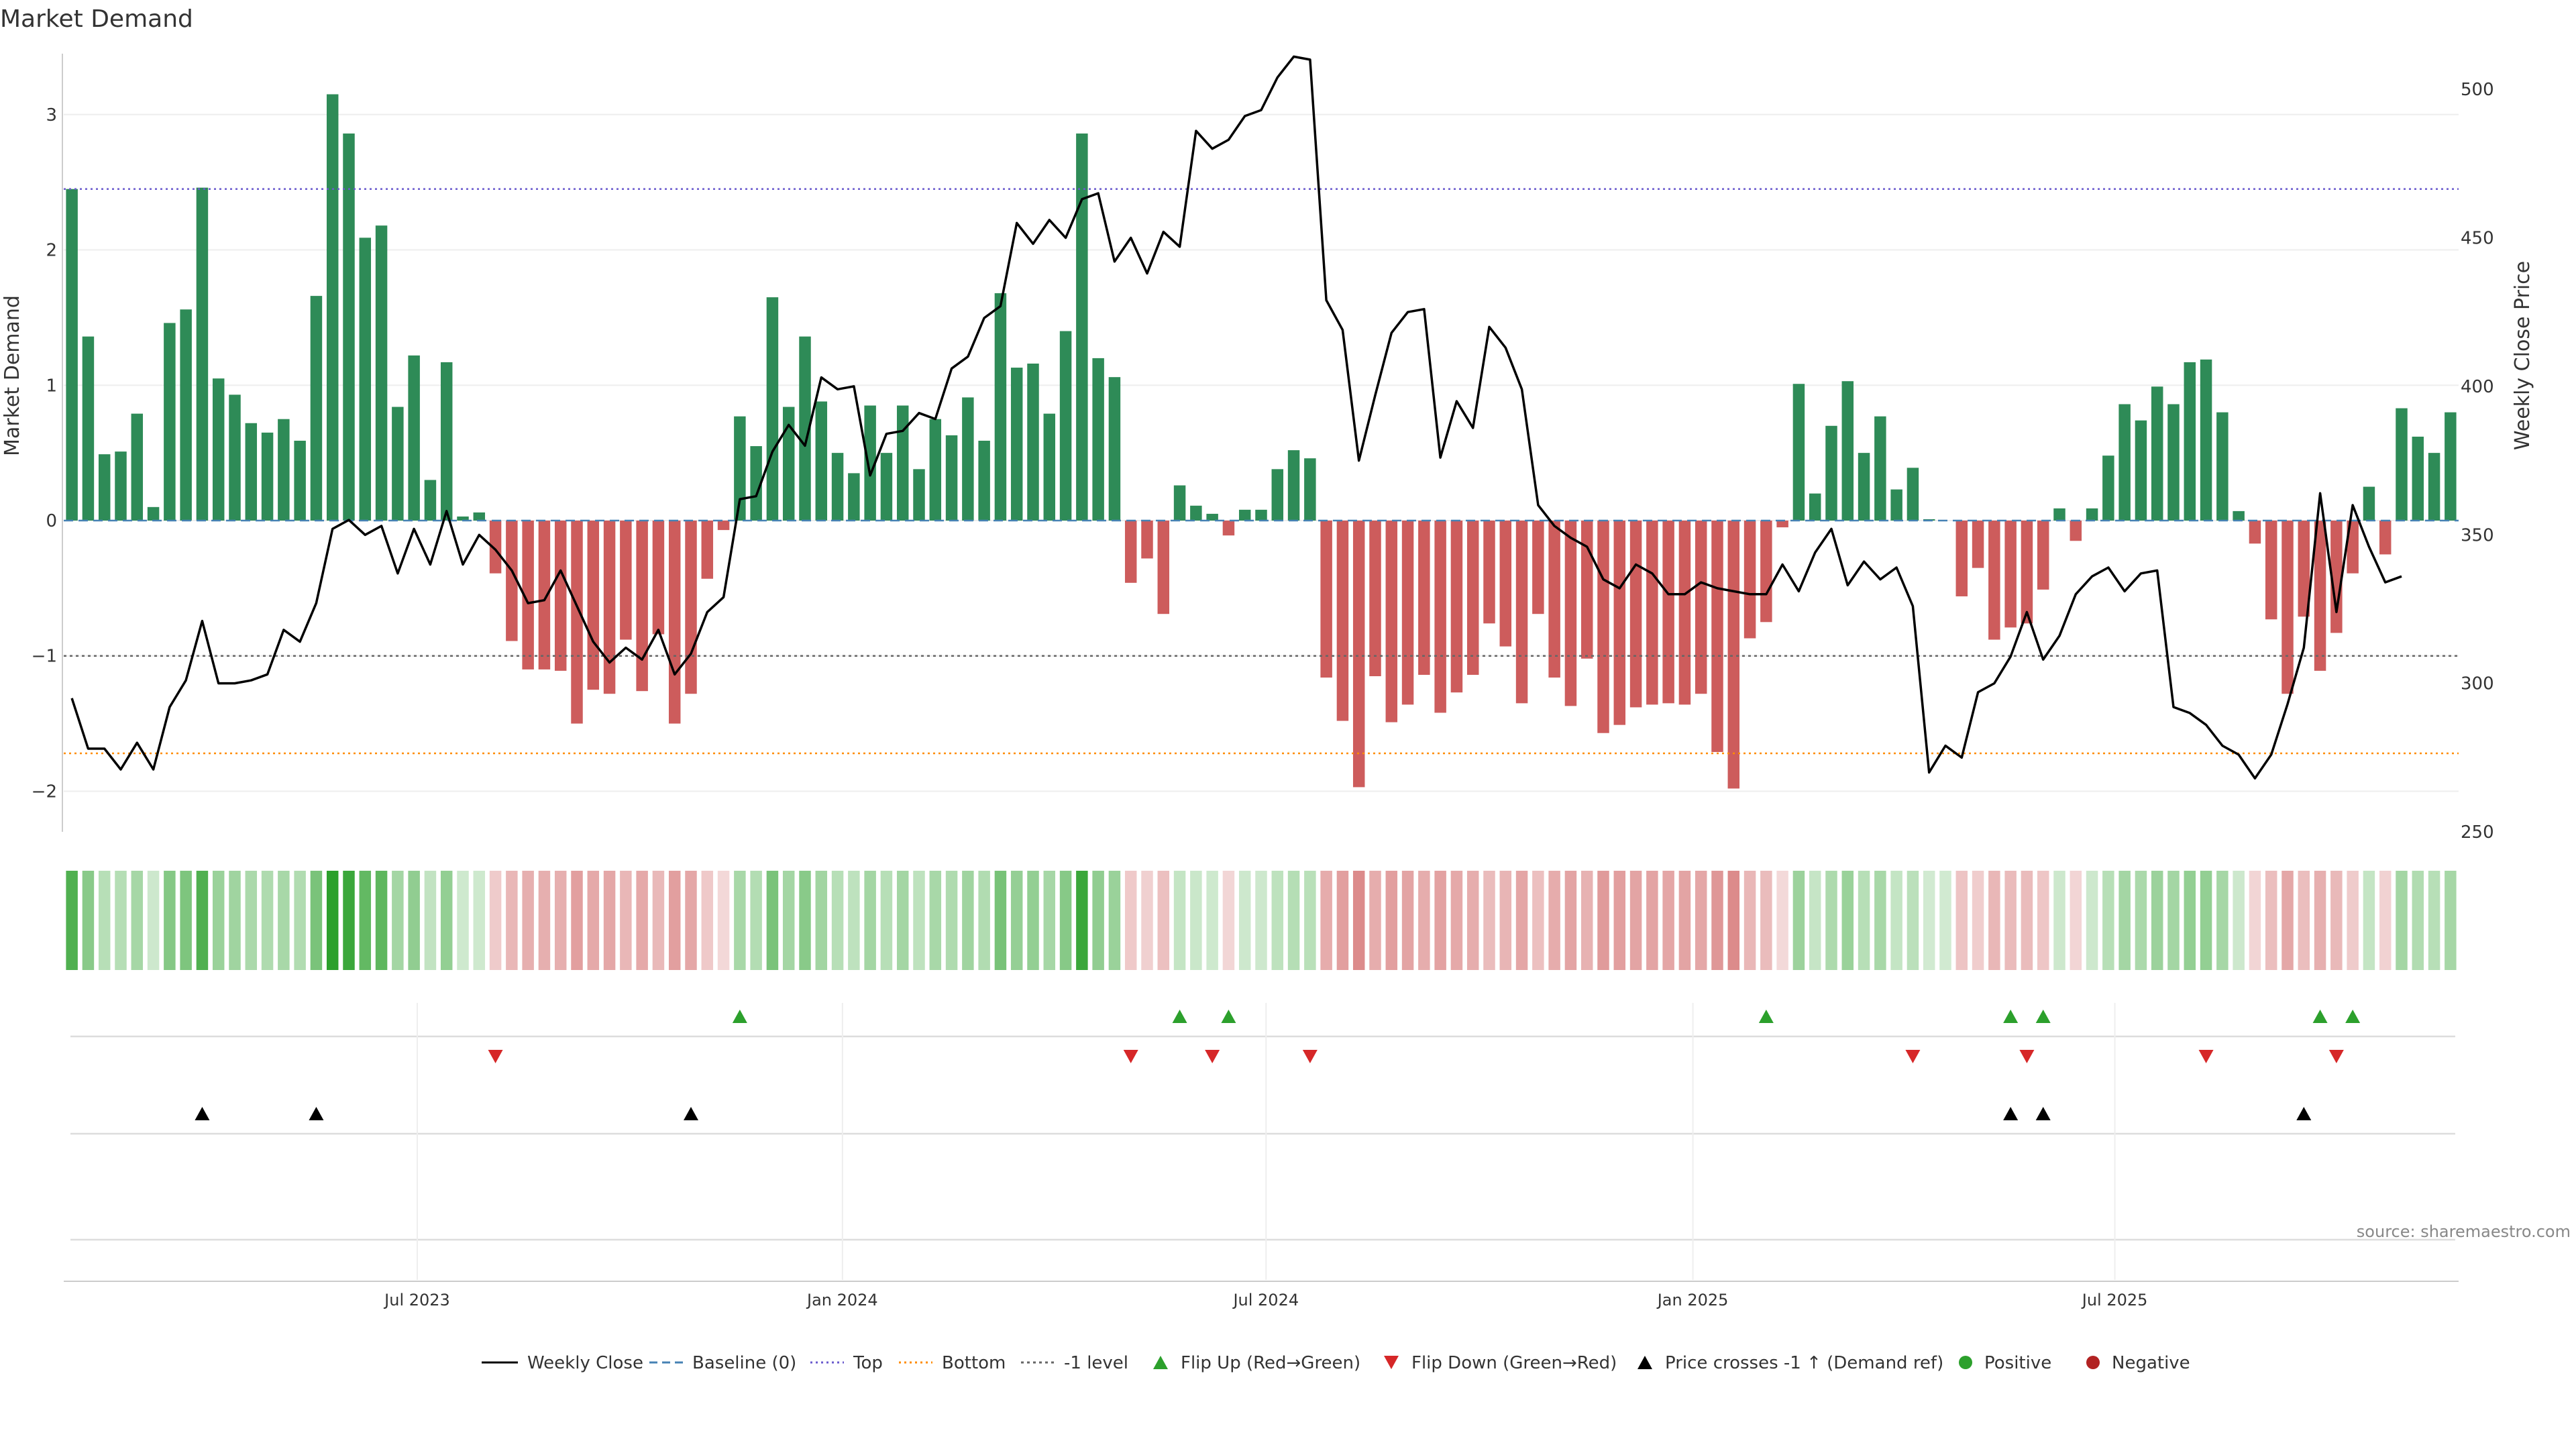 This screenshot has width=2576, height=1449. What do you see at coordinates (1514, 1363) in the screenshot?
I see `legend-label: Flip Down (Green→Red)` at bounding box center [1514, 1363].